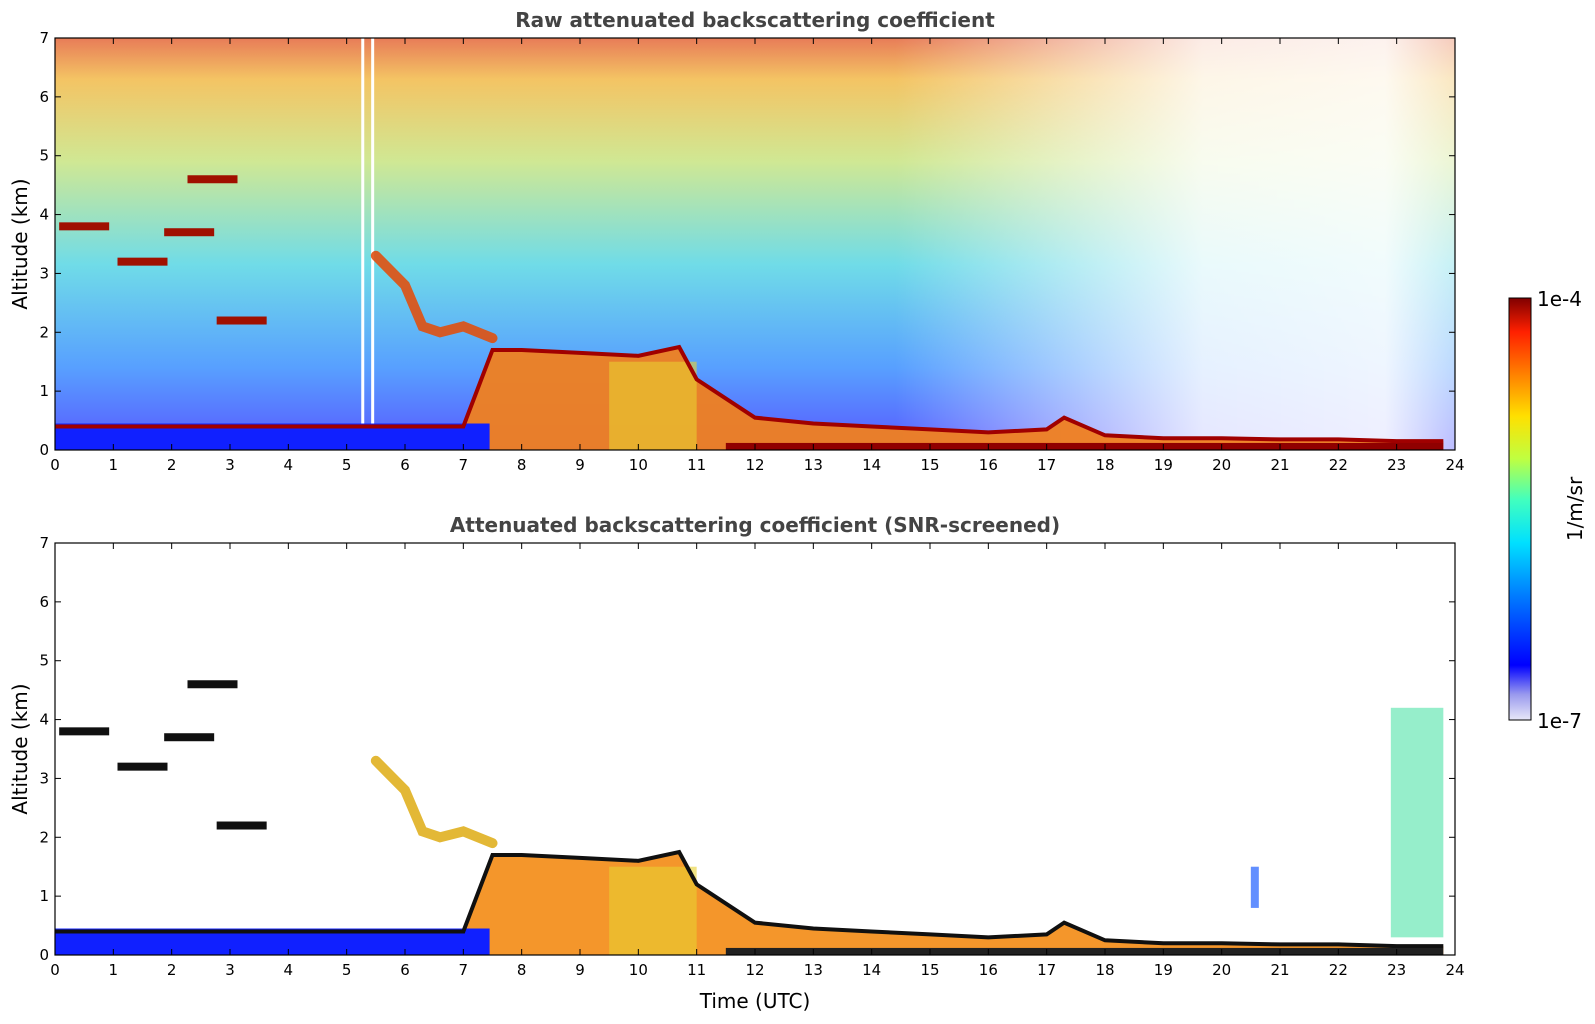 The image size is (1595, 1024). What do you see at coordinates (20, 748) in the screenshot?
I see `screened-y-axis-label: Altitude (km)` at bounding box center [20, 748].